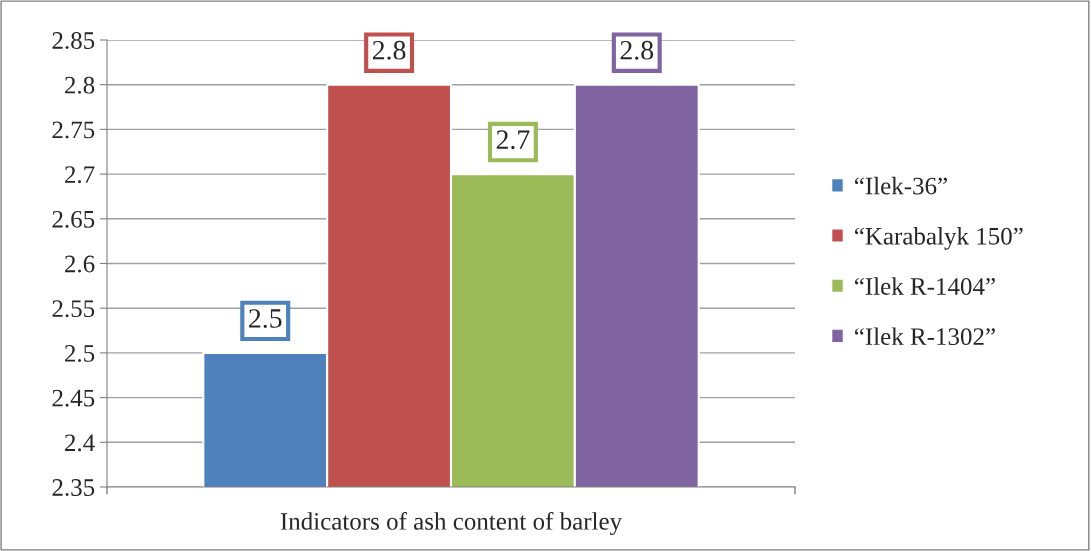 Image resolution: width=1091 pixels, height=551 pixels. What do you see at coordinates (80, 353) in the screenshot?
I see `y-tick-label: 2.5` at bounding box center [80, 353].